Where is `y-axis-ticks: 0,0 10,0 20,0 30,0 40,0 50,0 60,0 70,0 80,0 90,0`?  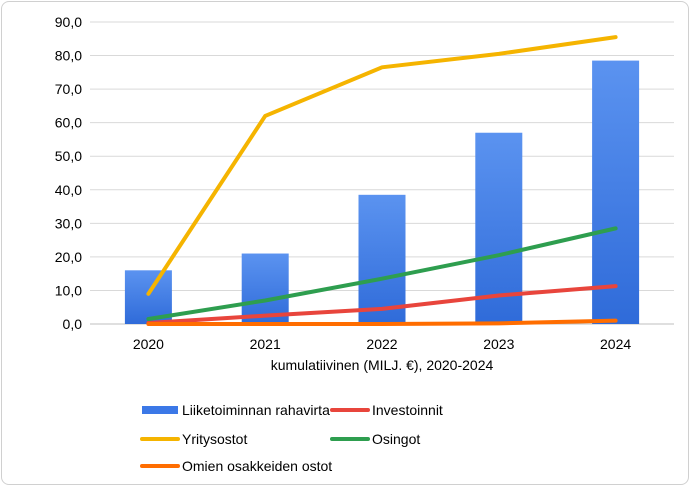
y-axis-ticks: 0,0 10,0 20,0 30,0 40,0 50,0 60,0 70,0 80,0 90,0 is located at coordinates (68, 173).